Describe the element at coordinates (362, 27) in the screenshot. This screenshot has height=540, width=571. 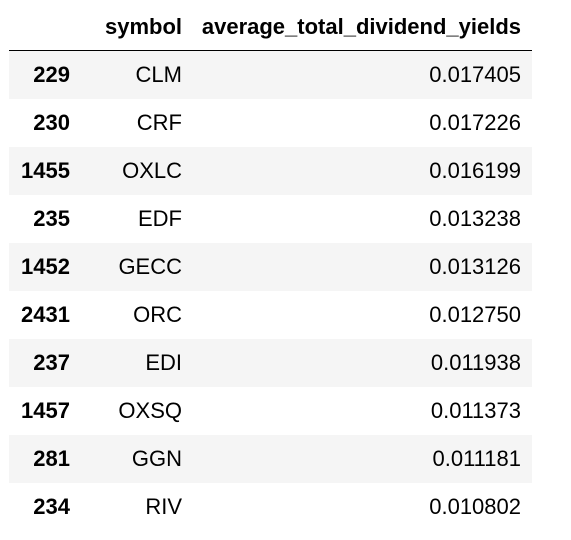
I see `header-average-total-dividend-yields: average_total_dividend_yields` at that location.